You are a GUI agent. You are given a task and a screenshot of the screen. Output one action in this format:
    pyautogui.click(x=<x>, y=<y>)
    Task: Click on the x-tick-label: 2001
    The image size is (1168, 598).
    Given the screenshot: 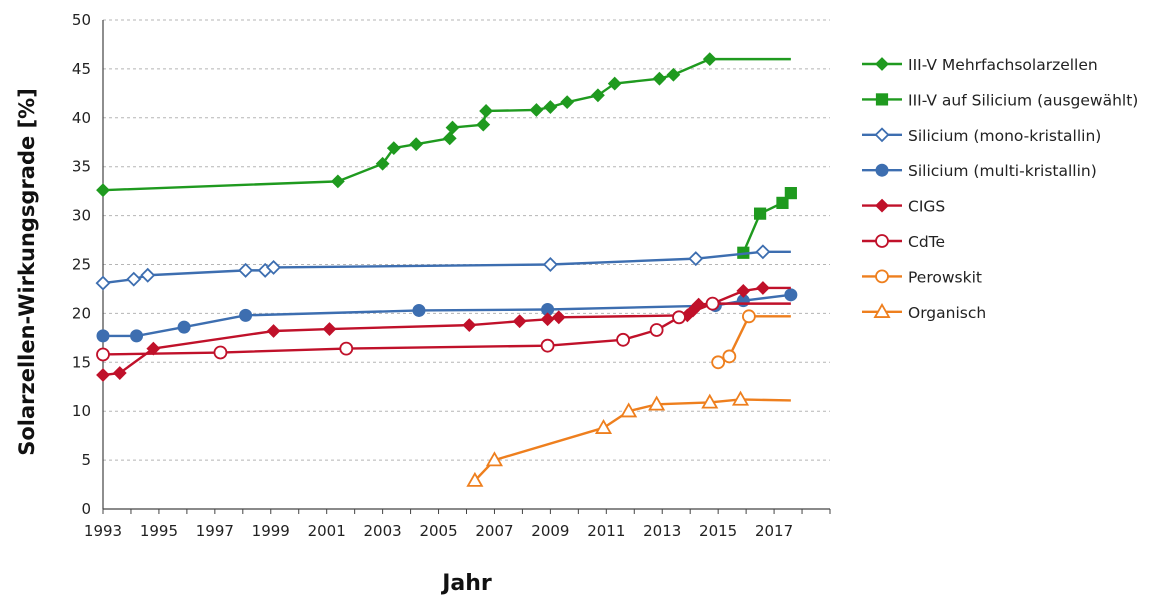 What is the action you would take?
    pyautogui.click(x=327, y=531)
    